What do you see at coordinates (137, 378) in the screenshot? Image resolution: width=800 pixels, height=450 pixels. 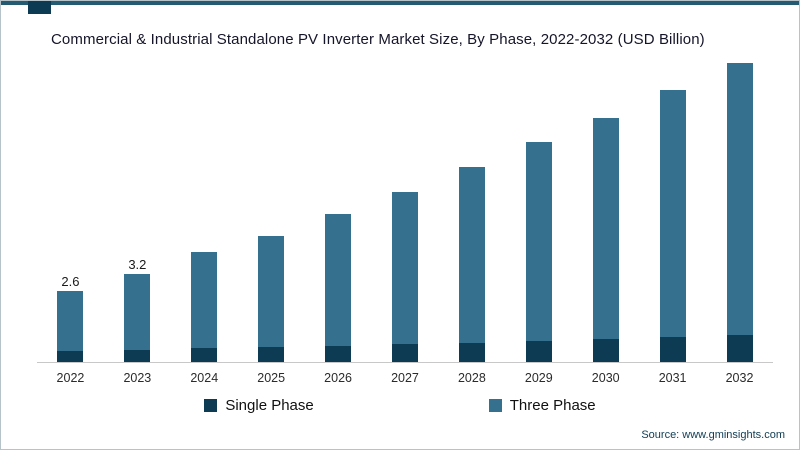 I see `x-axis-label: 2023` at bounding box center [137, 378].